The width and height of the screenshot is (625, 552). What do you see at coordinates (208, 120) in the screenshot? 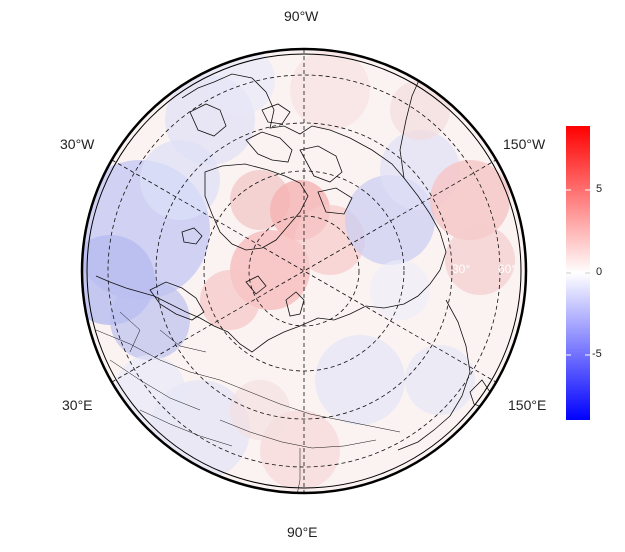
I see `hudson-bay` at bounding box center [208, 120].